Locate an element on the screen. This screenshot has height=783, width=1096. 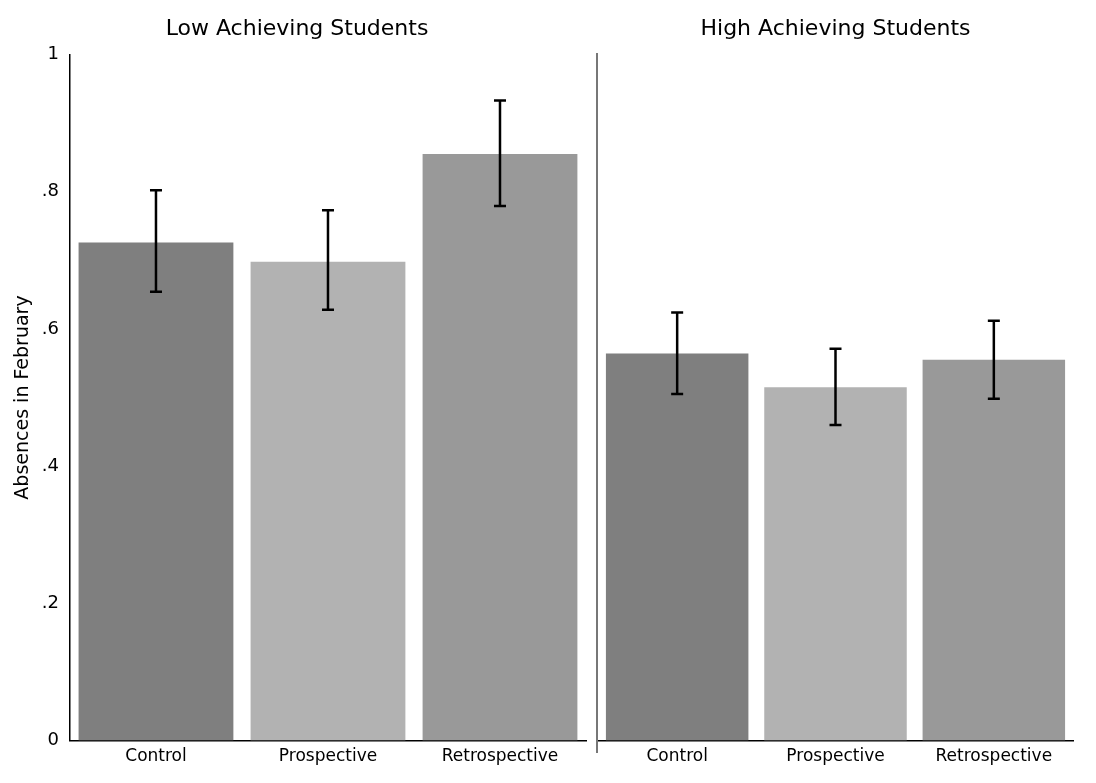
y-tick-label: 1 is located at coordinates (53, 53).